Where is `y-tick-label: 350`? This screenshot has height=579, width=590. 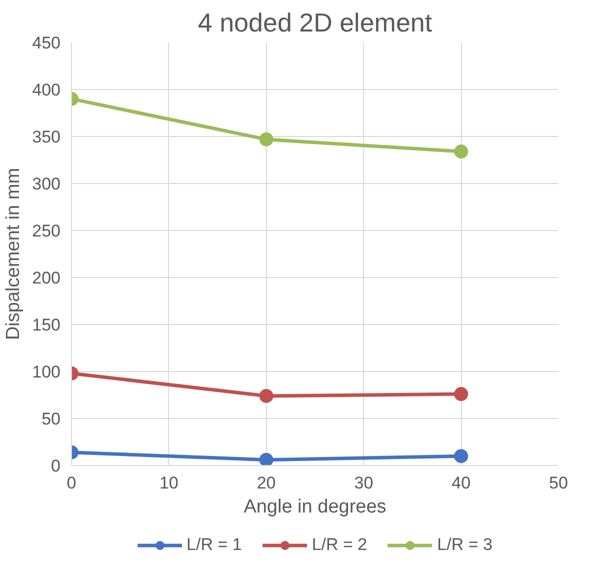 y-tick-label: 350 is located at coordinates (46, 137).